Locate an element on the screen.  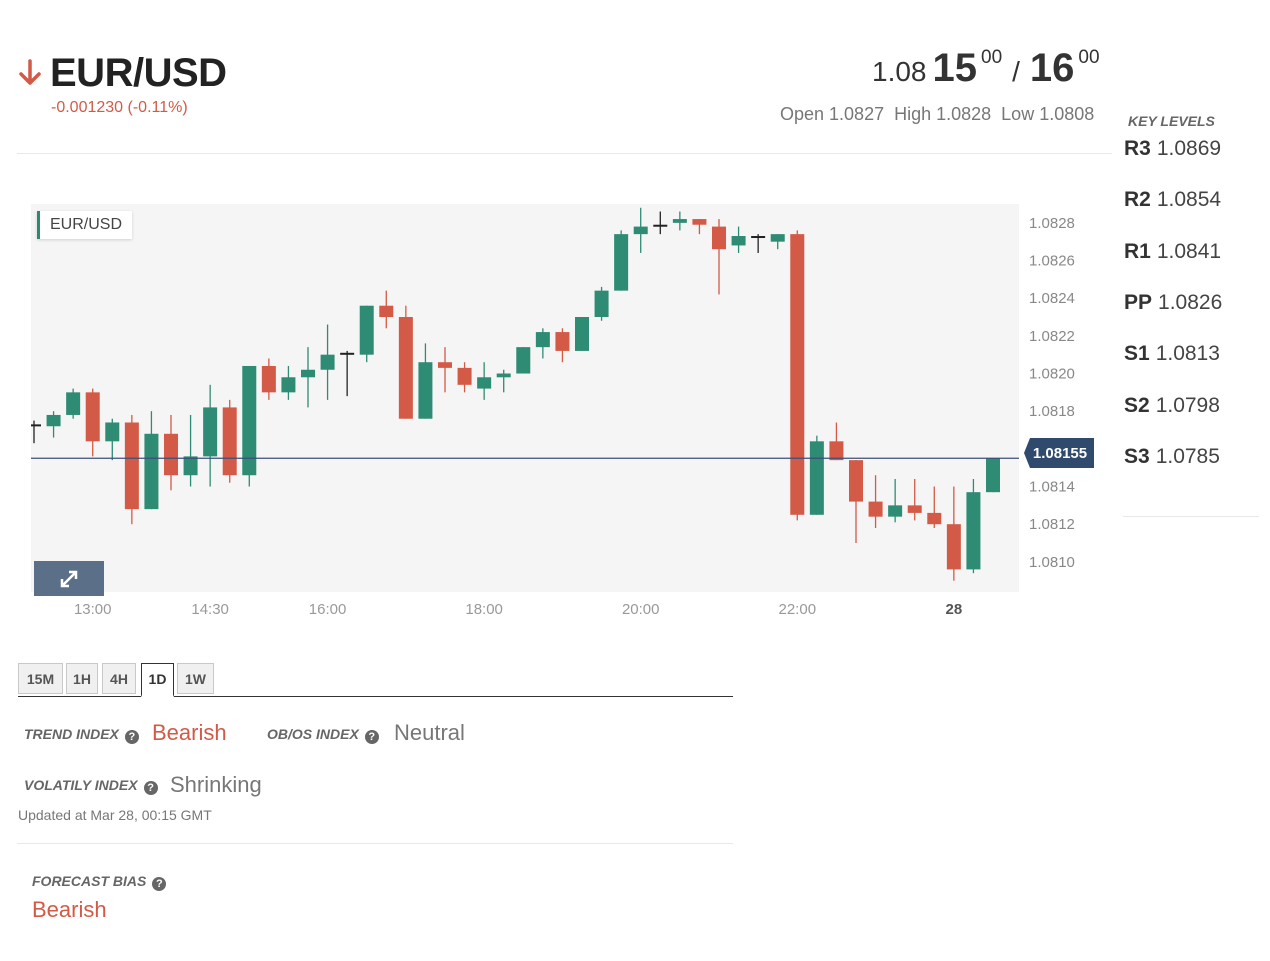
key-level-r2: R2 1.0854 is located at coordinates (1173, 199).